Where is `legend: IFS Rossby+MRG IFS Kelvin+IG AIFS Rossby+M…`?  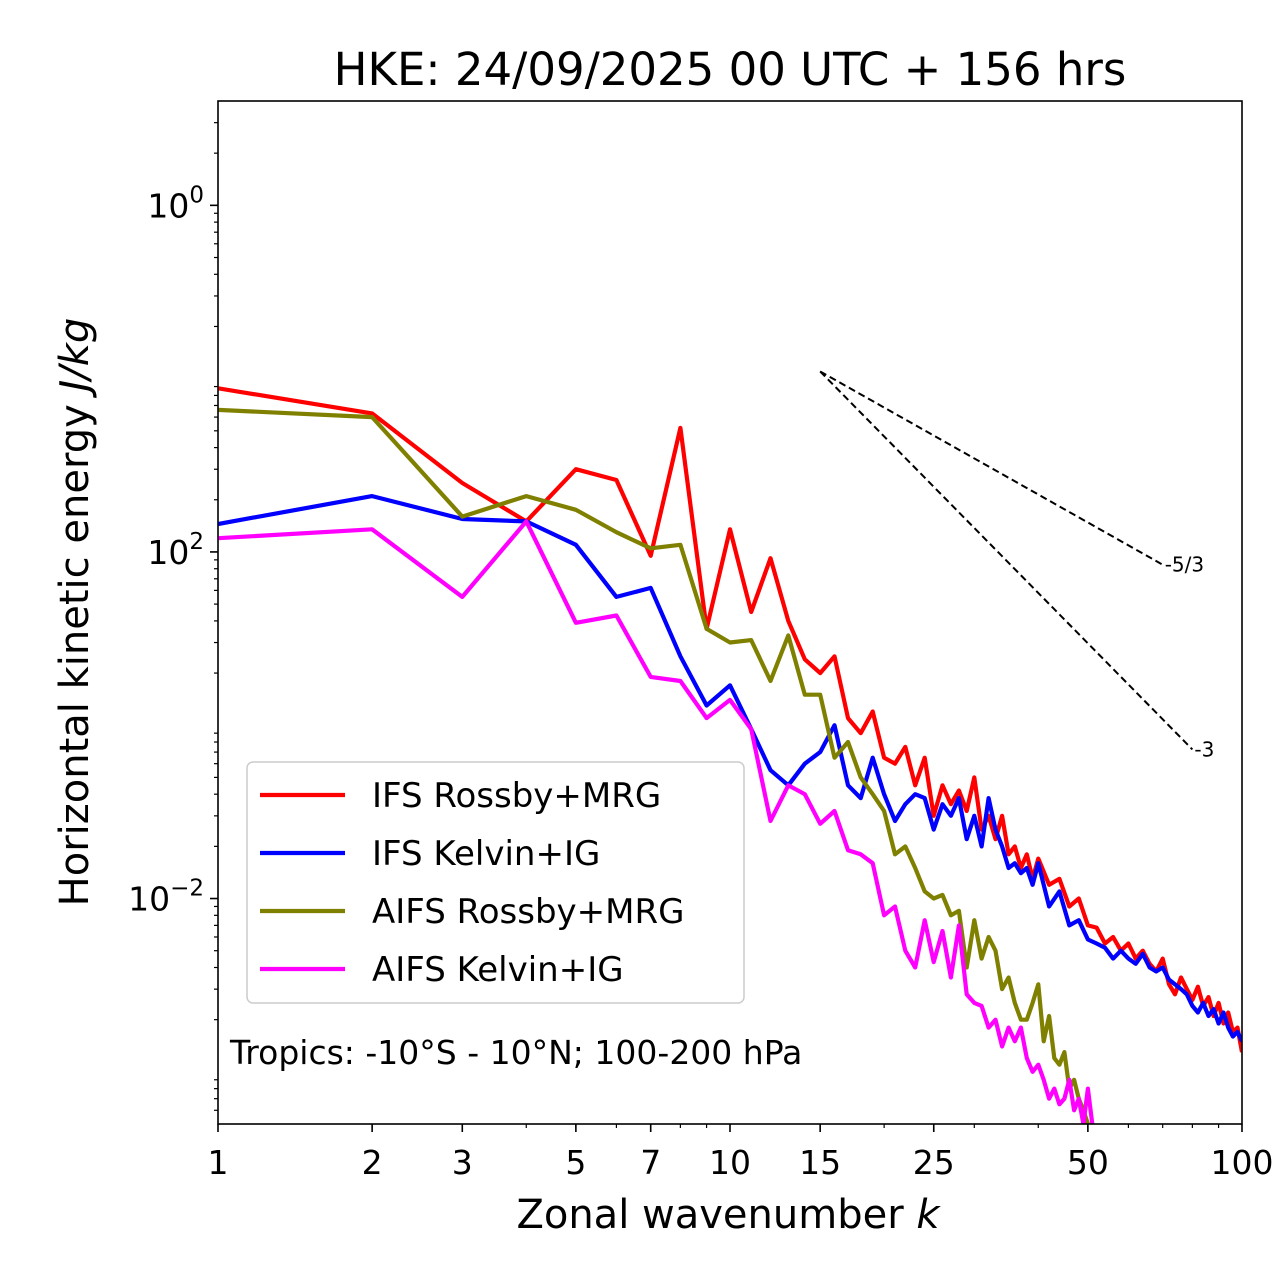 legend: IFS Rossby+MRG IFS Kelvin+IG AIFS Rossby+M… is located at coordinates (495, 882).